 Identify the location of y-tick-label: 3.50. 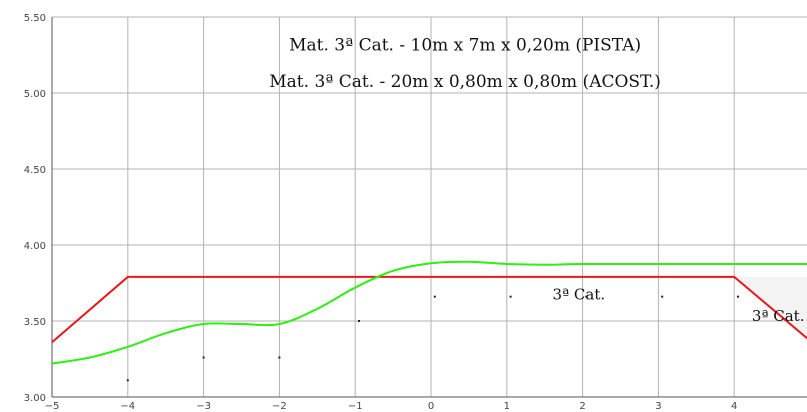
(35, 322).